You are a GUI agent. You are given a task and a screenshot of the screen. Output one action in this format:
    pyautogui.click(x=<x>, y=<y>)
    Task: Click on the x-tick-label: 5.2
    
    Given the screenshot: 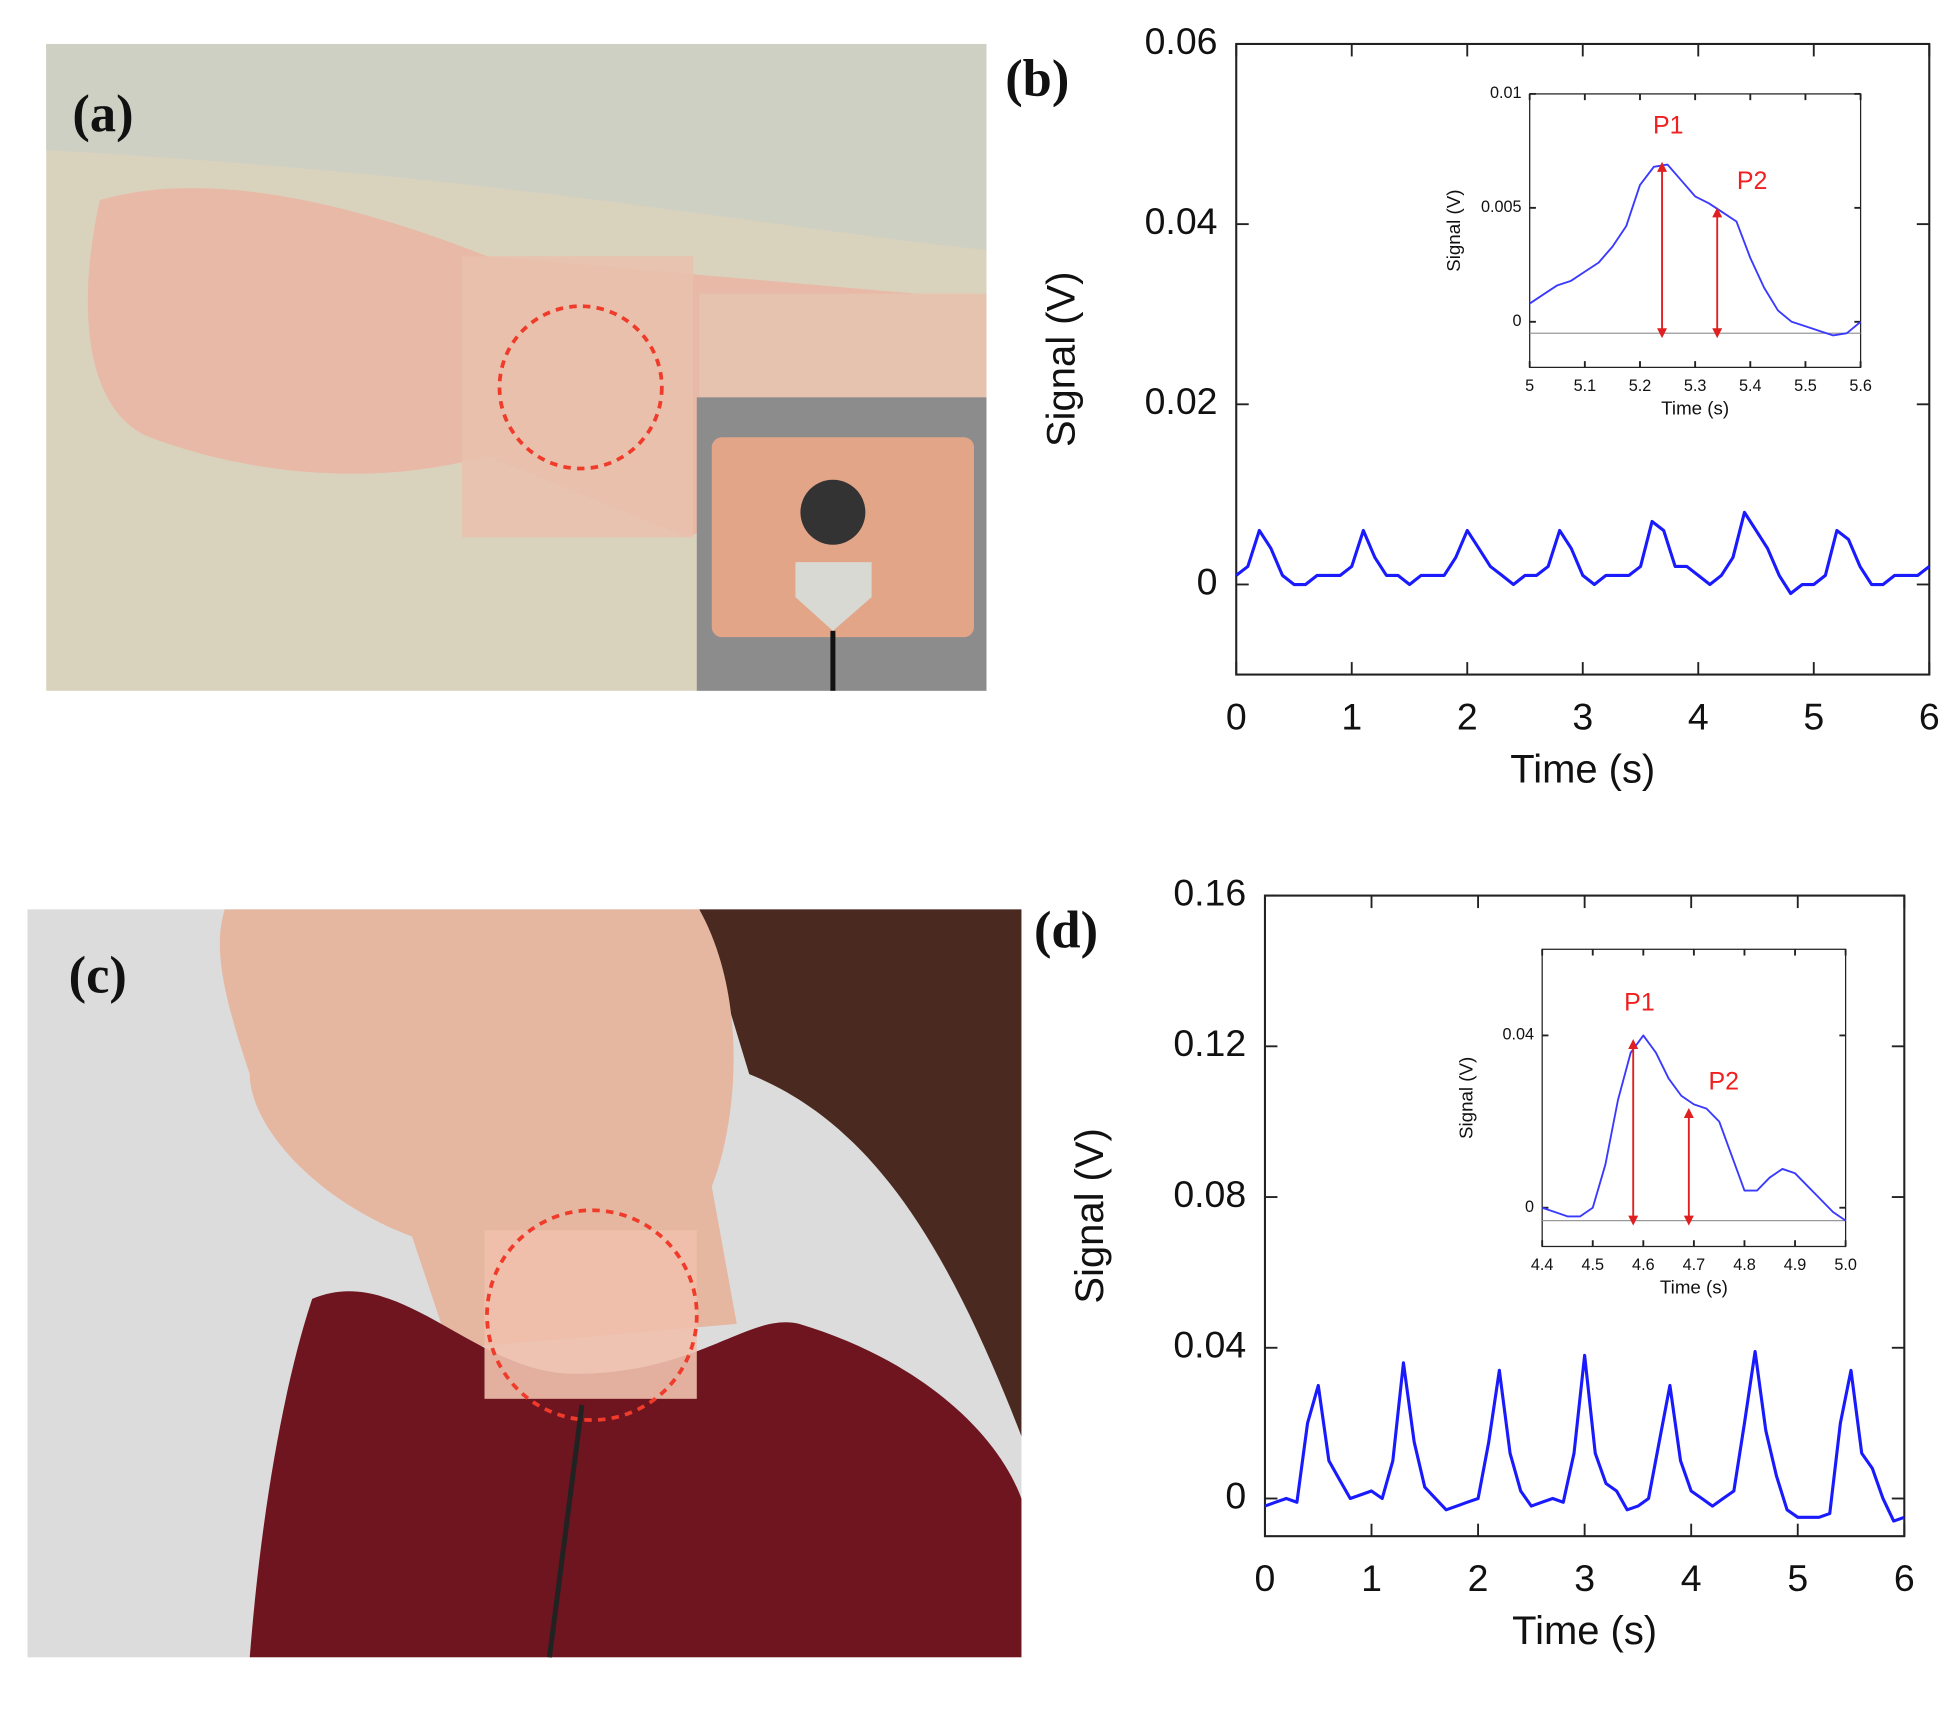 What is the action you would take?
    pyautogui.click(x=1640, y=386)
    